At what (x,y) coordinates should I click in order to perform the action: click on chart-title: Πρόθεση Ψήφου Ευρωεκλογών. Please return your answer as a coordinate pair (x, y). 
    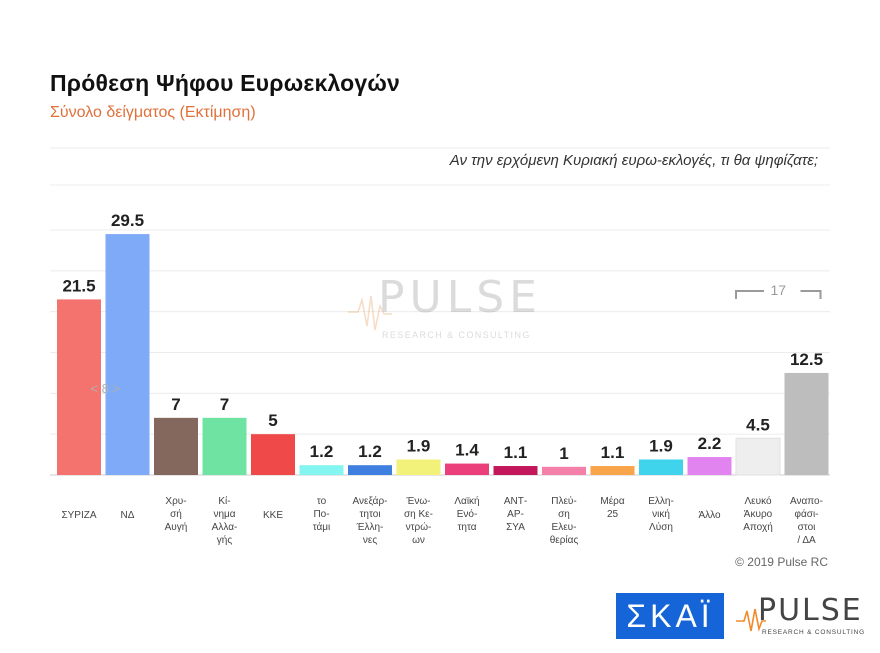
    Looking at the image, I should click on (225, 83).